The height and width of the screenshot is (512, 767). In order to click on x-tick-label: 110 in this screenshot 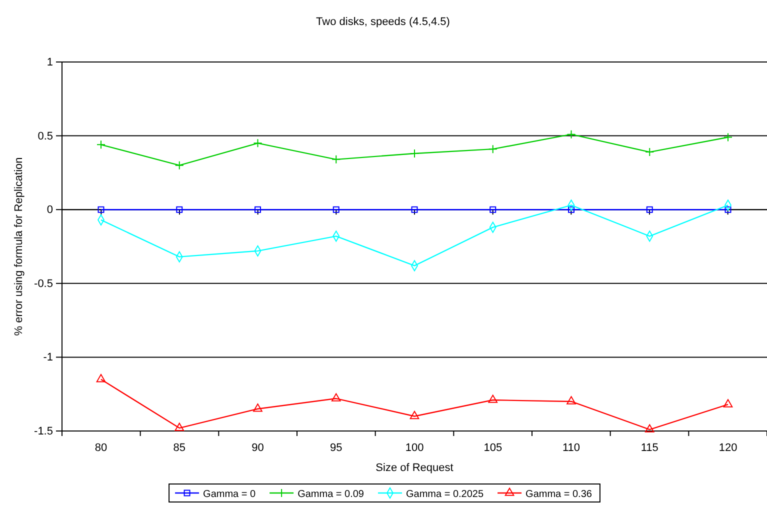, I will do `click(571, 448)`.